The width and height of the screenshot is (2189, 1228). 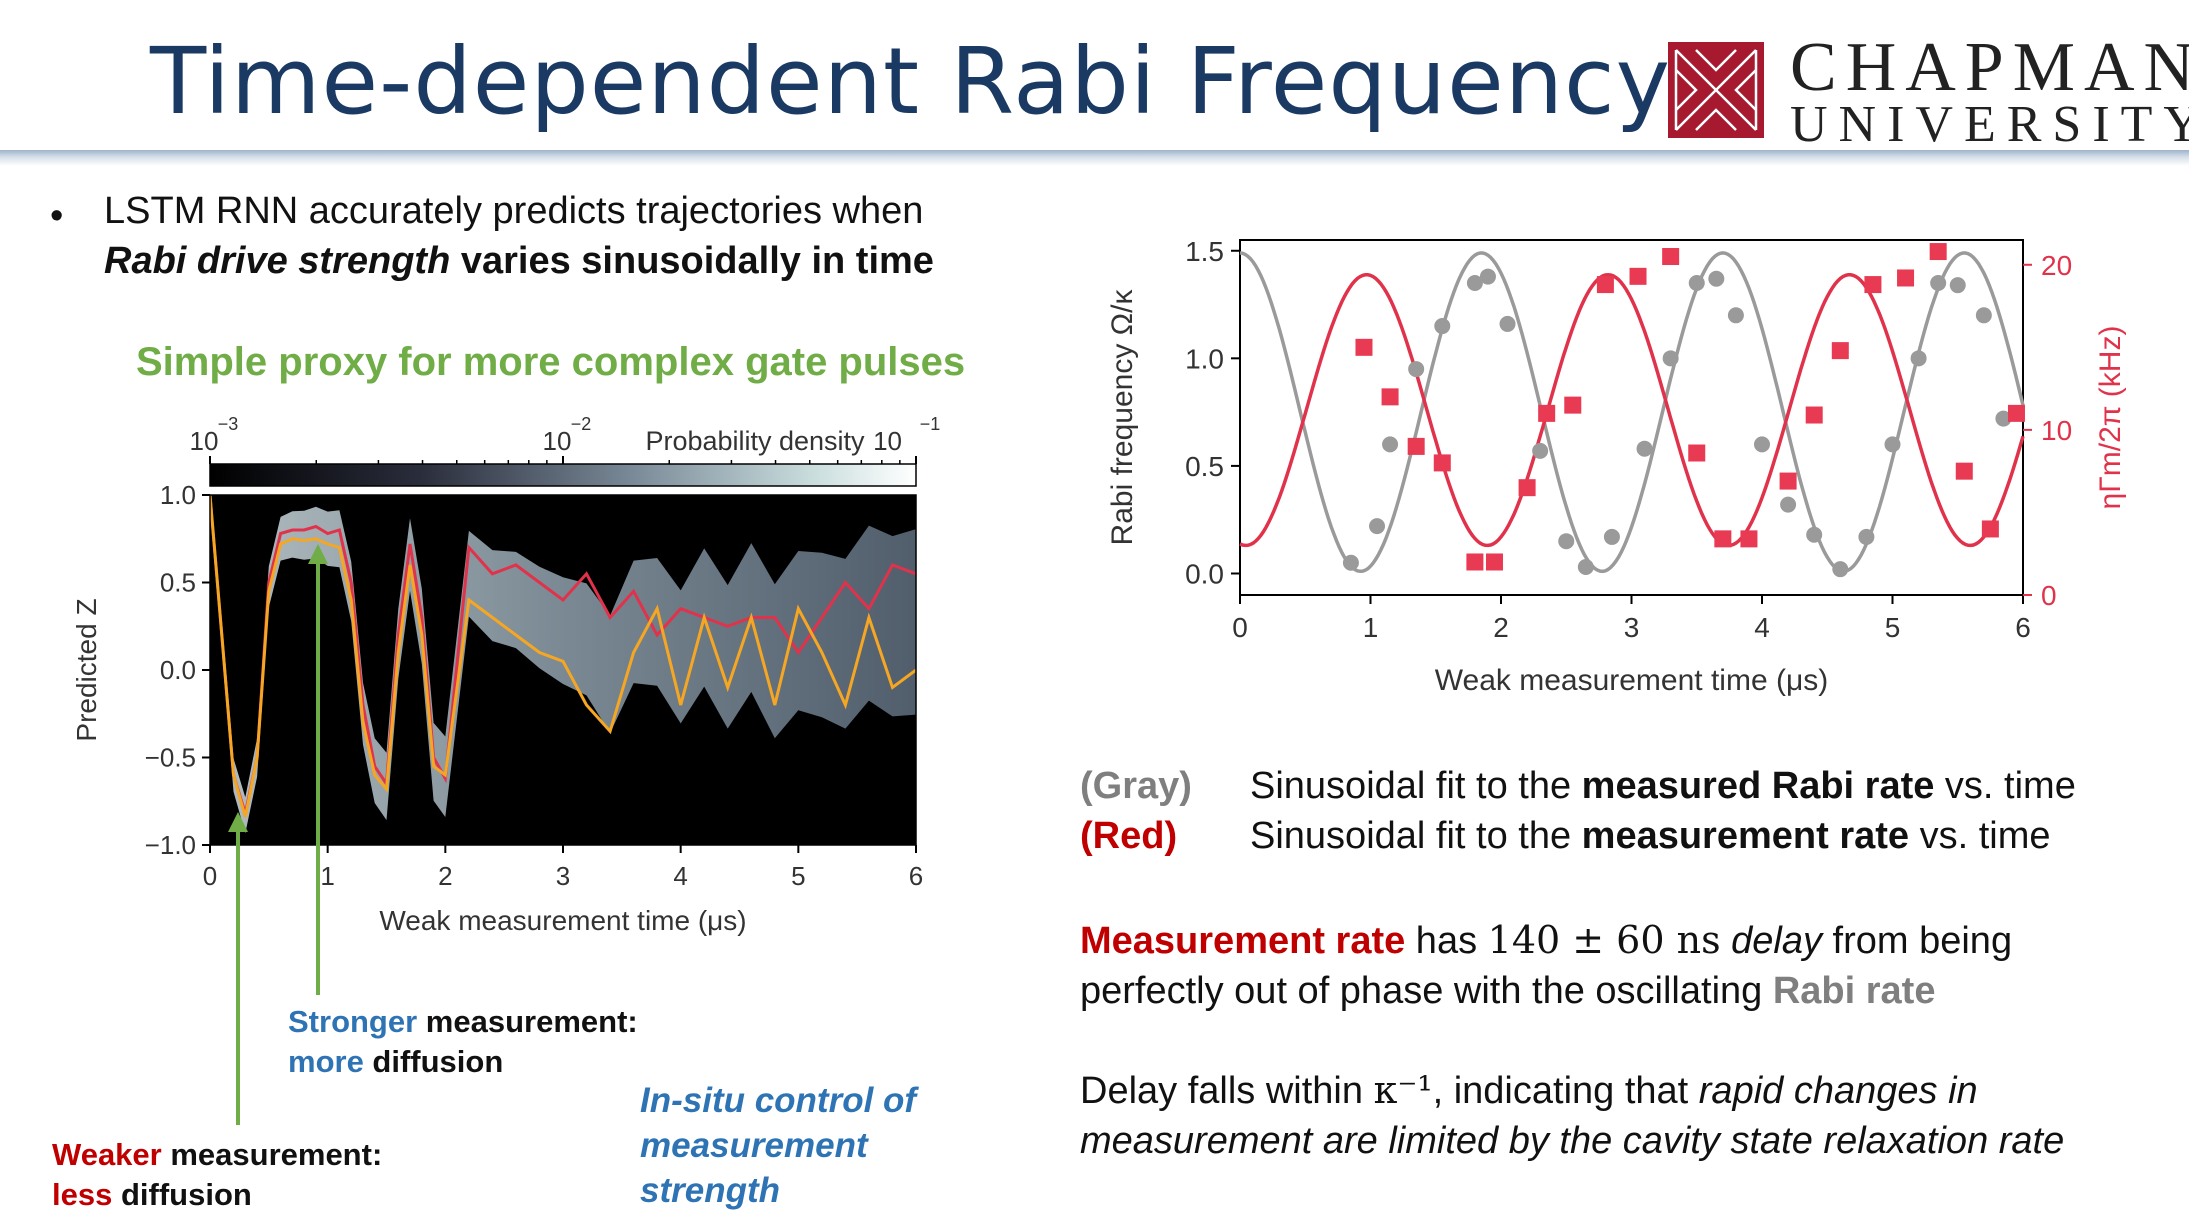 I want to click on legend-red-post: vs. time, so click(x=1980, y=836).